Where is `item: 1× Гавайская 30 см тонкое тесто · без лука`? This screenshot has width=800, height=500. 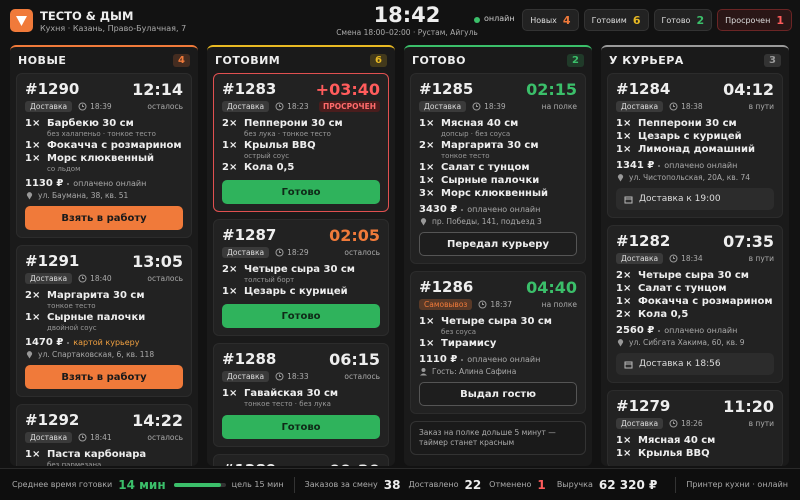
item: 1× Гавайская 30 см тонкое тесто · без лука is located at coordinates (301, 398).